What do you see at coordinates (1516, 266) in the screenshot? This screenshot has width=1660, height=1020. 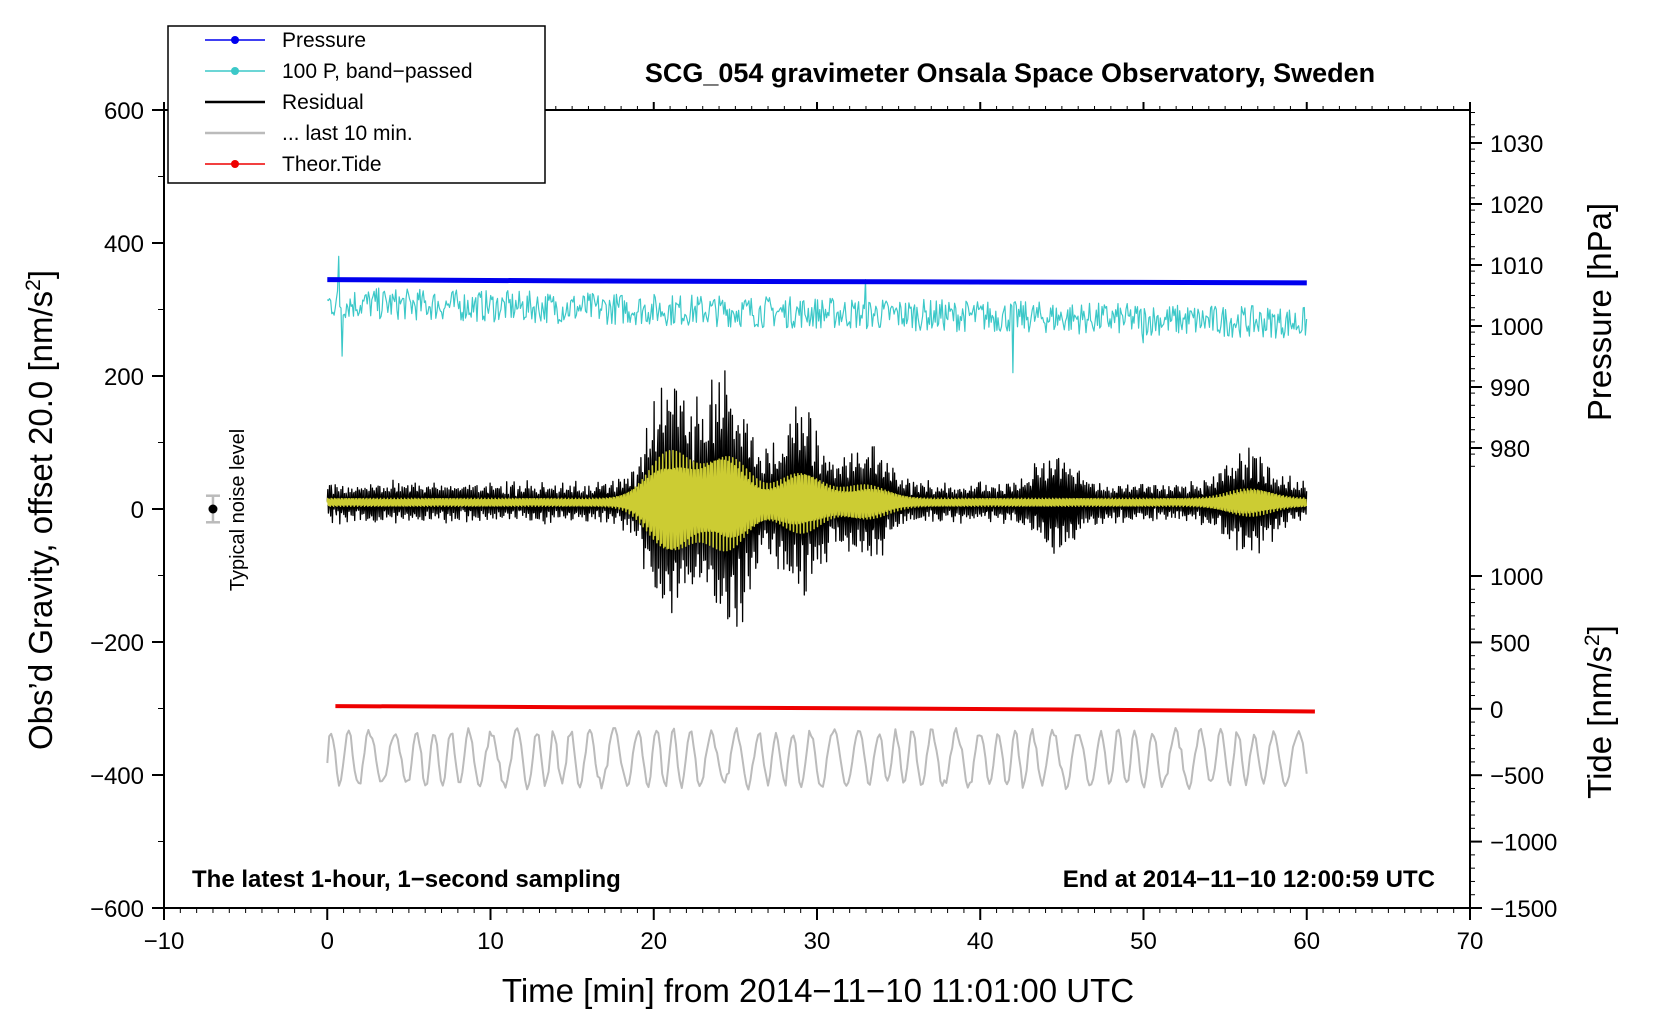 I see `pressure-tick-label: 1010` at bounding box center [1516, 266].